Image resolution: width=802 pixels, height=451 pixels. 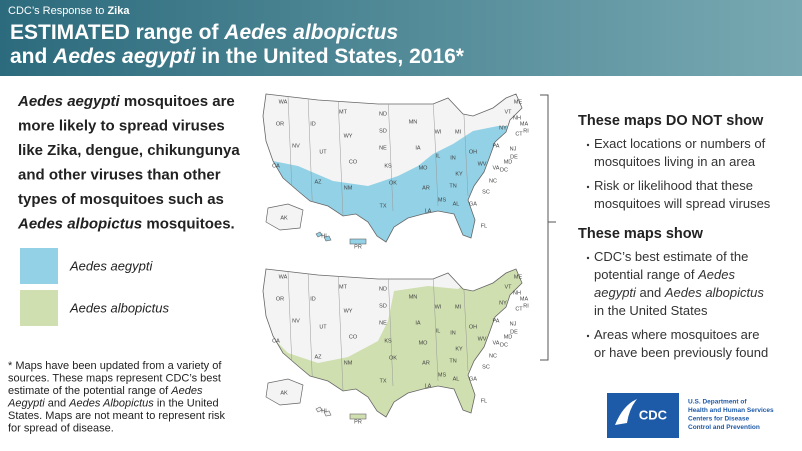 I want to click on text-line: CDC’s best estimate of the, so click(x=671, y=256).